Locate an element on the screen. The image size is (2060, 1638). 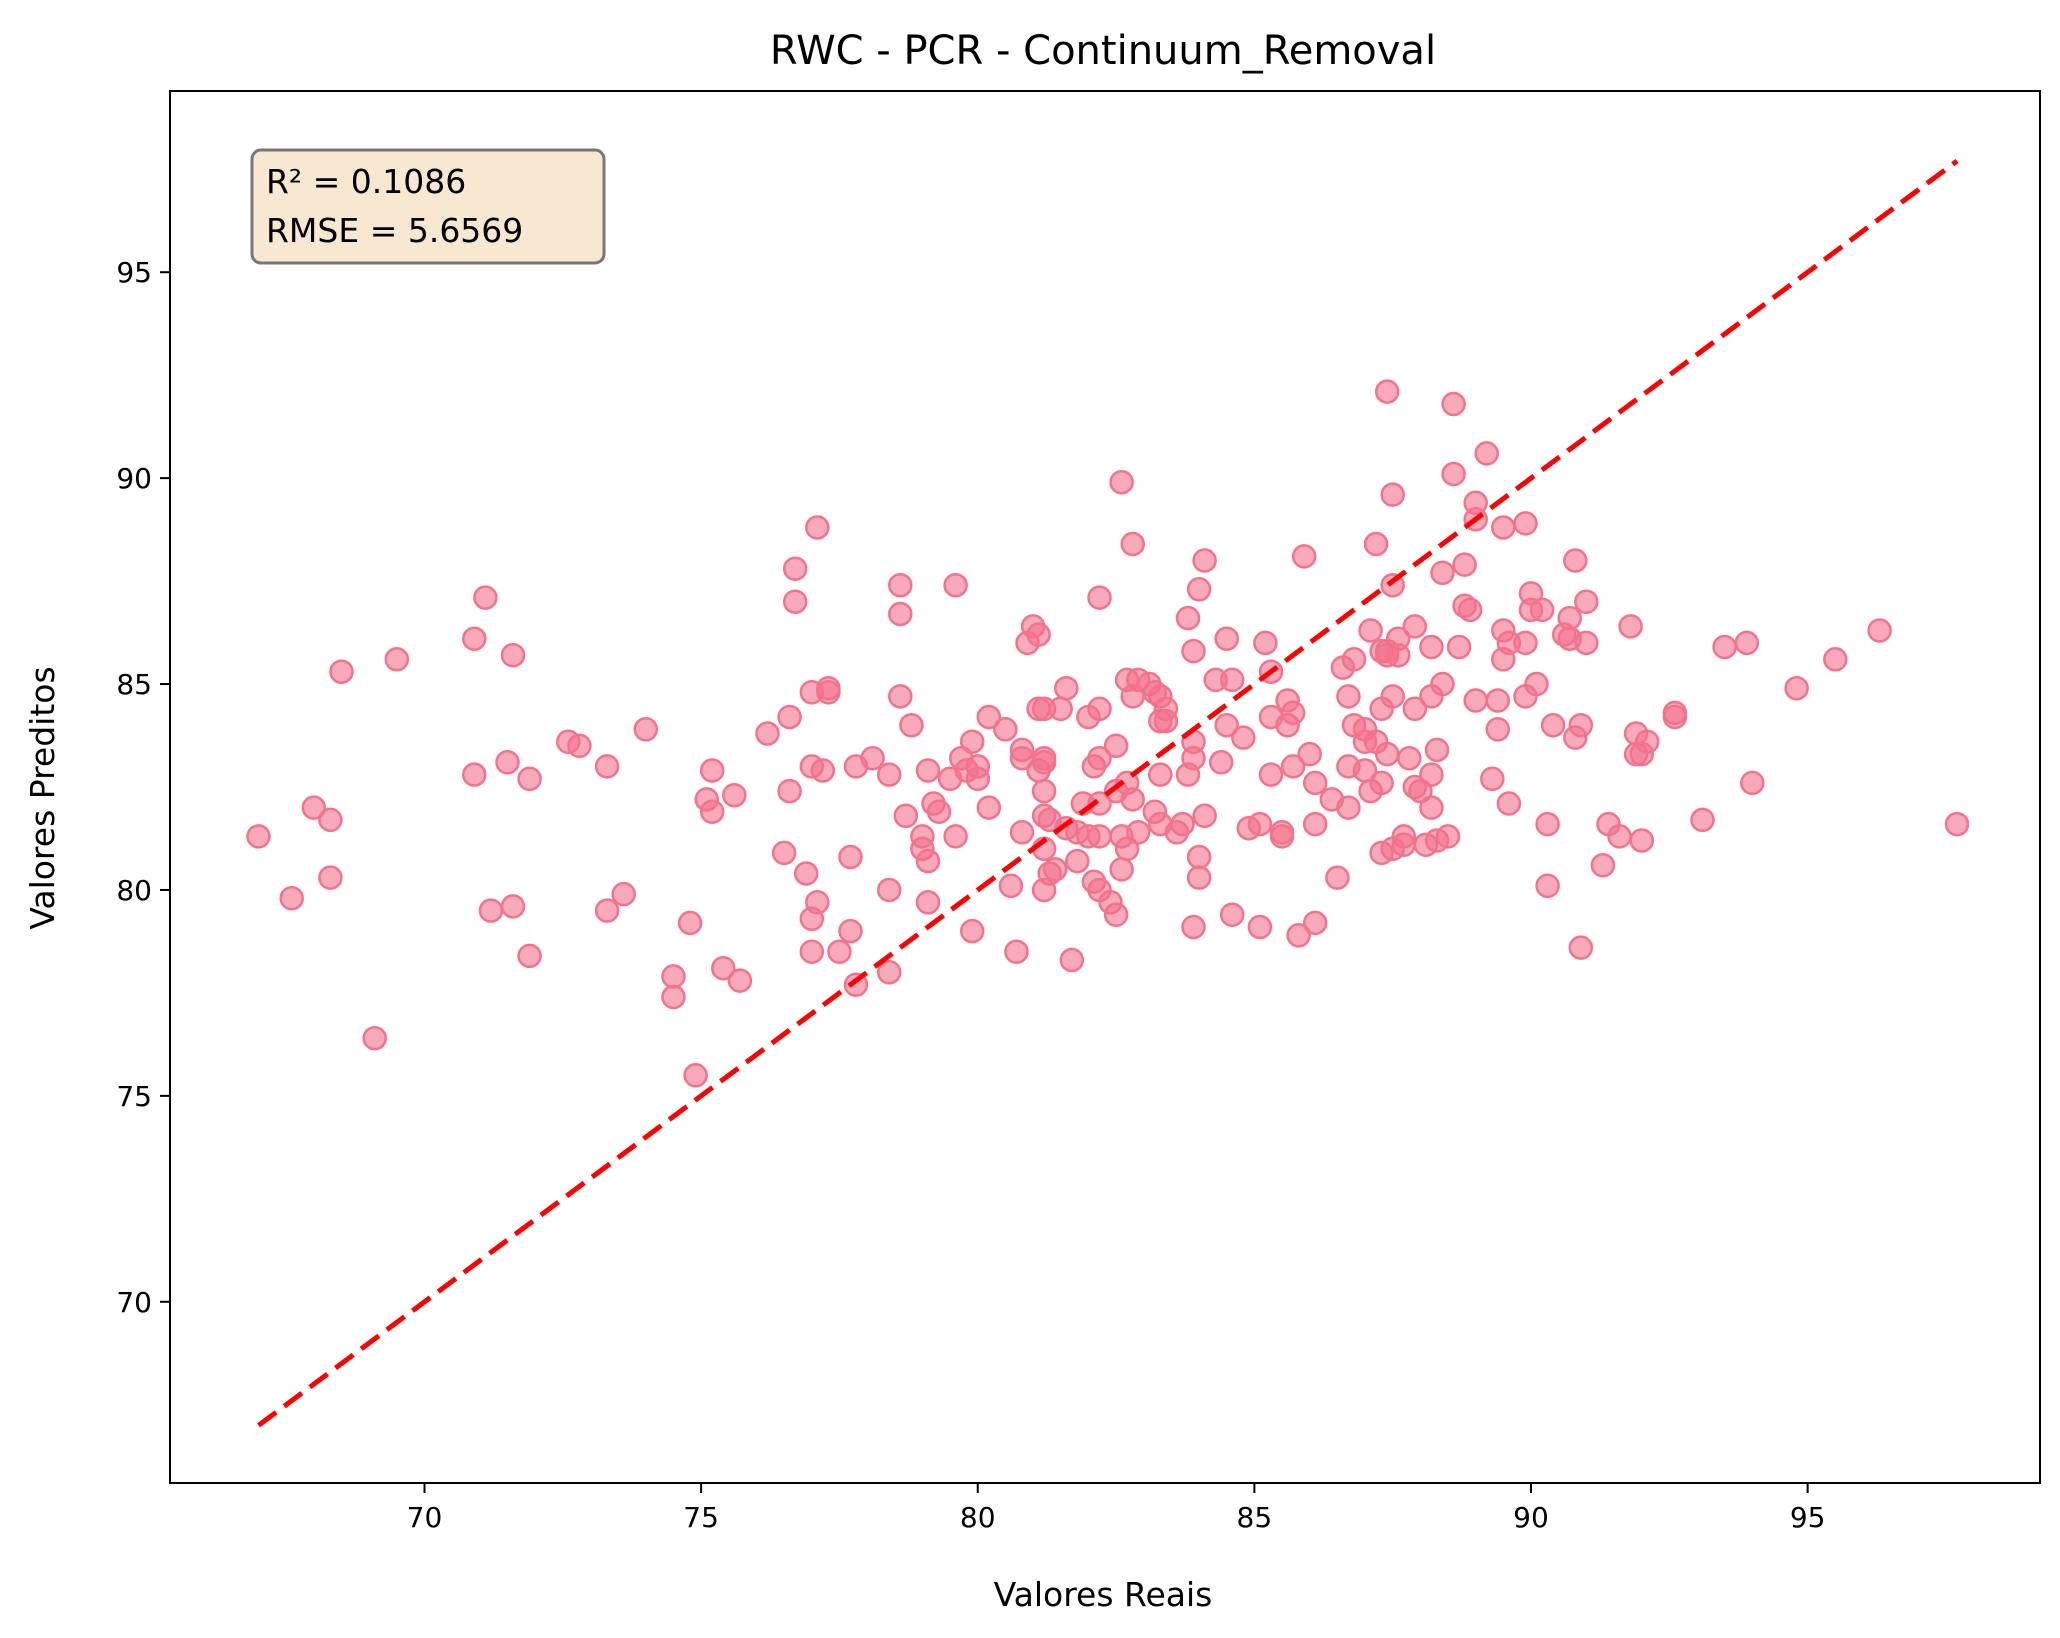
stats-box: R² = 0.1086 RMSE = 5.6569 is located at coordinates (428, 206).